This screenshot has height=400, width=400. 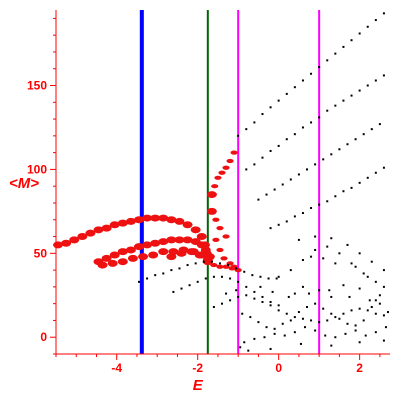 What do you see at coordinates (197, 368) in the screenshot?
I see `x-tick-label: -2` at bounding box center [197, 368].